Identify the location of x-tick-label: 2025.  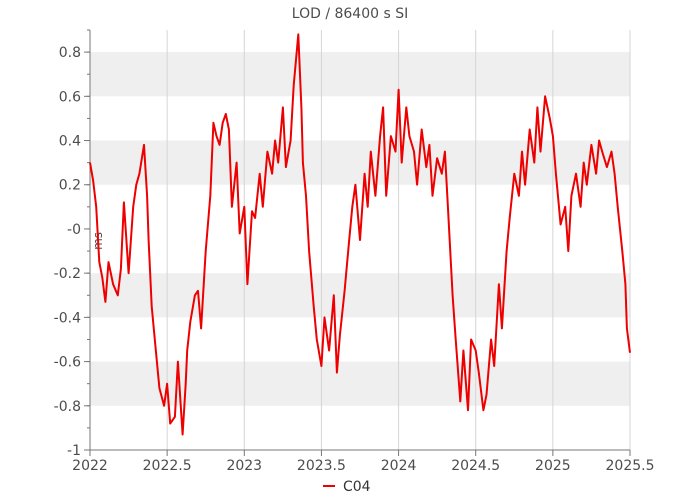
(553, 466).